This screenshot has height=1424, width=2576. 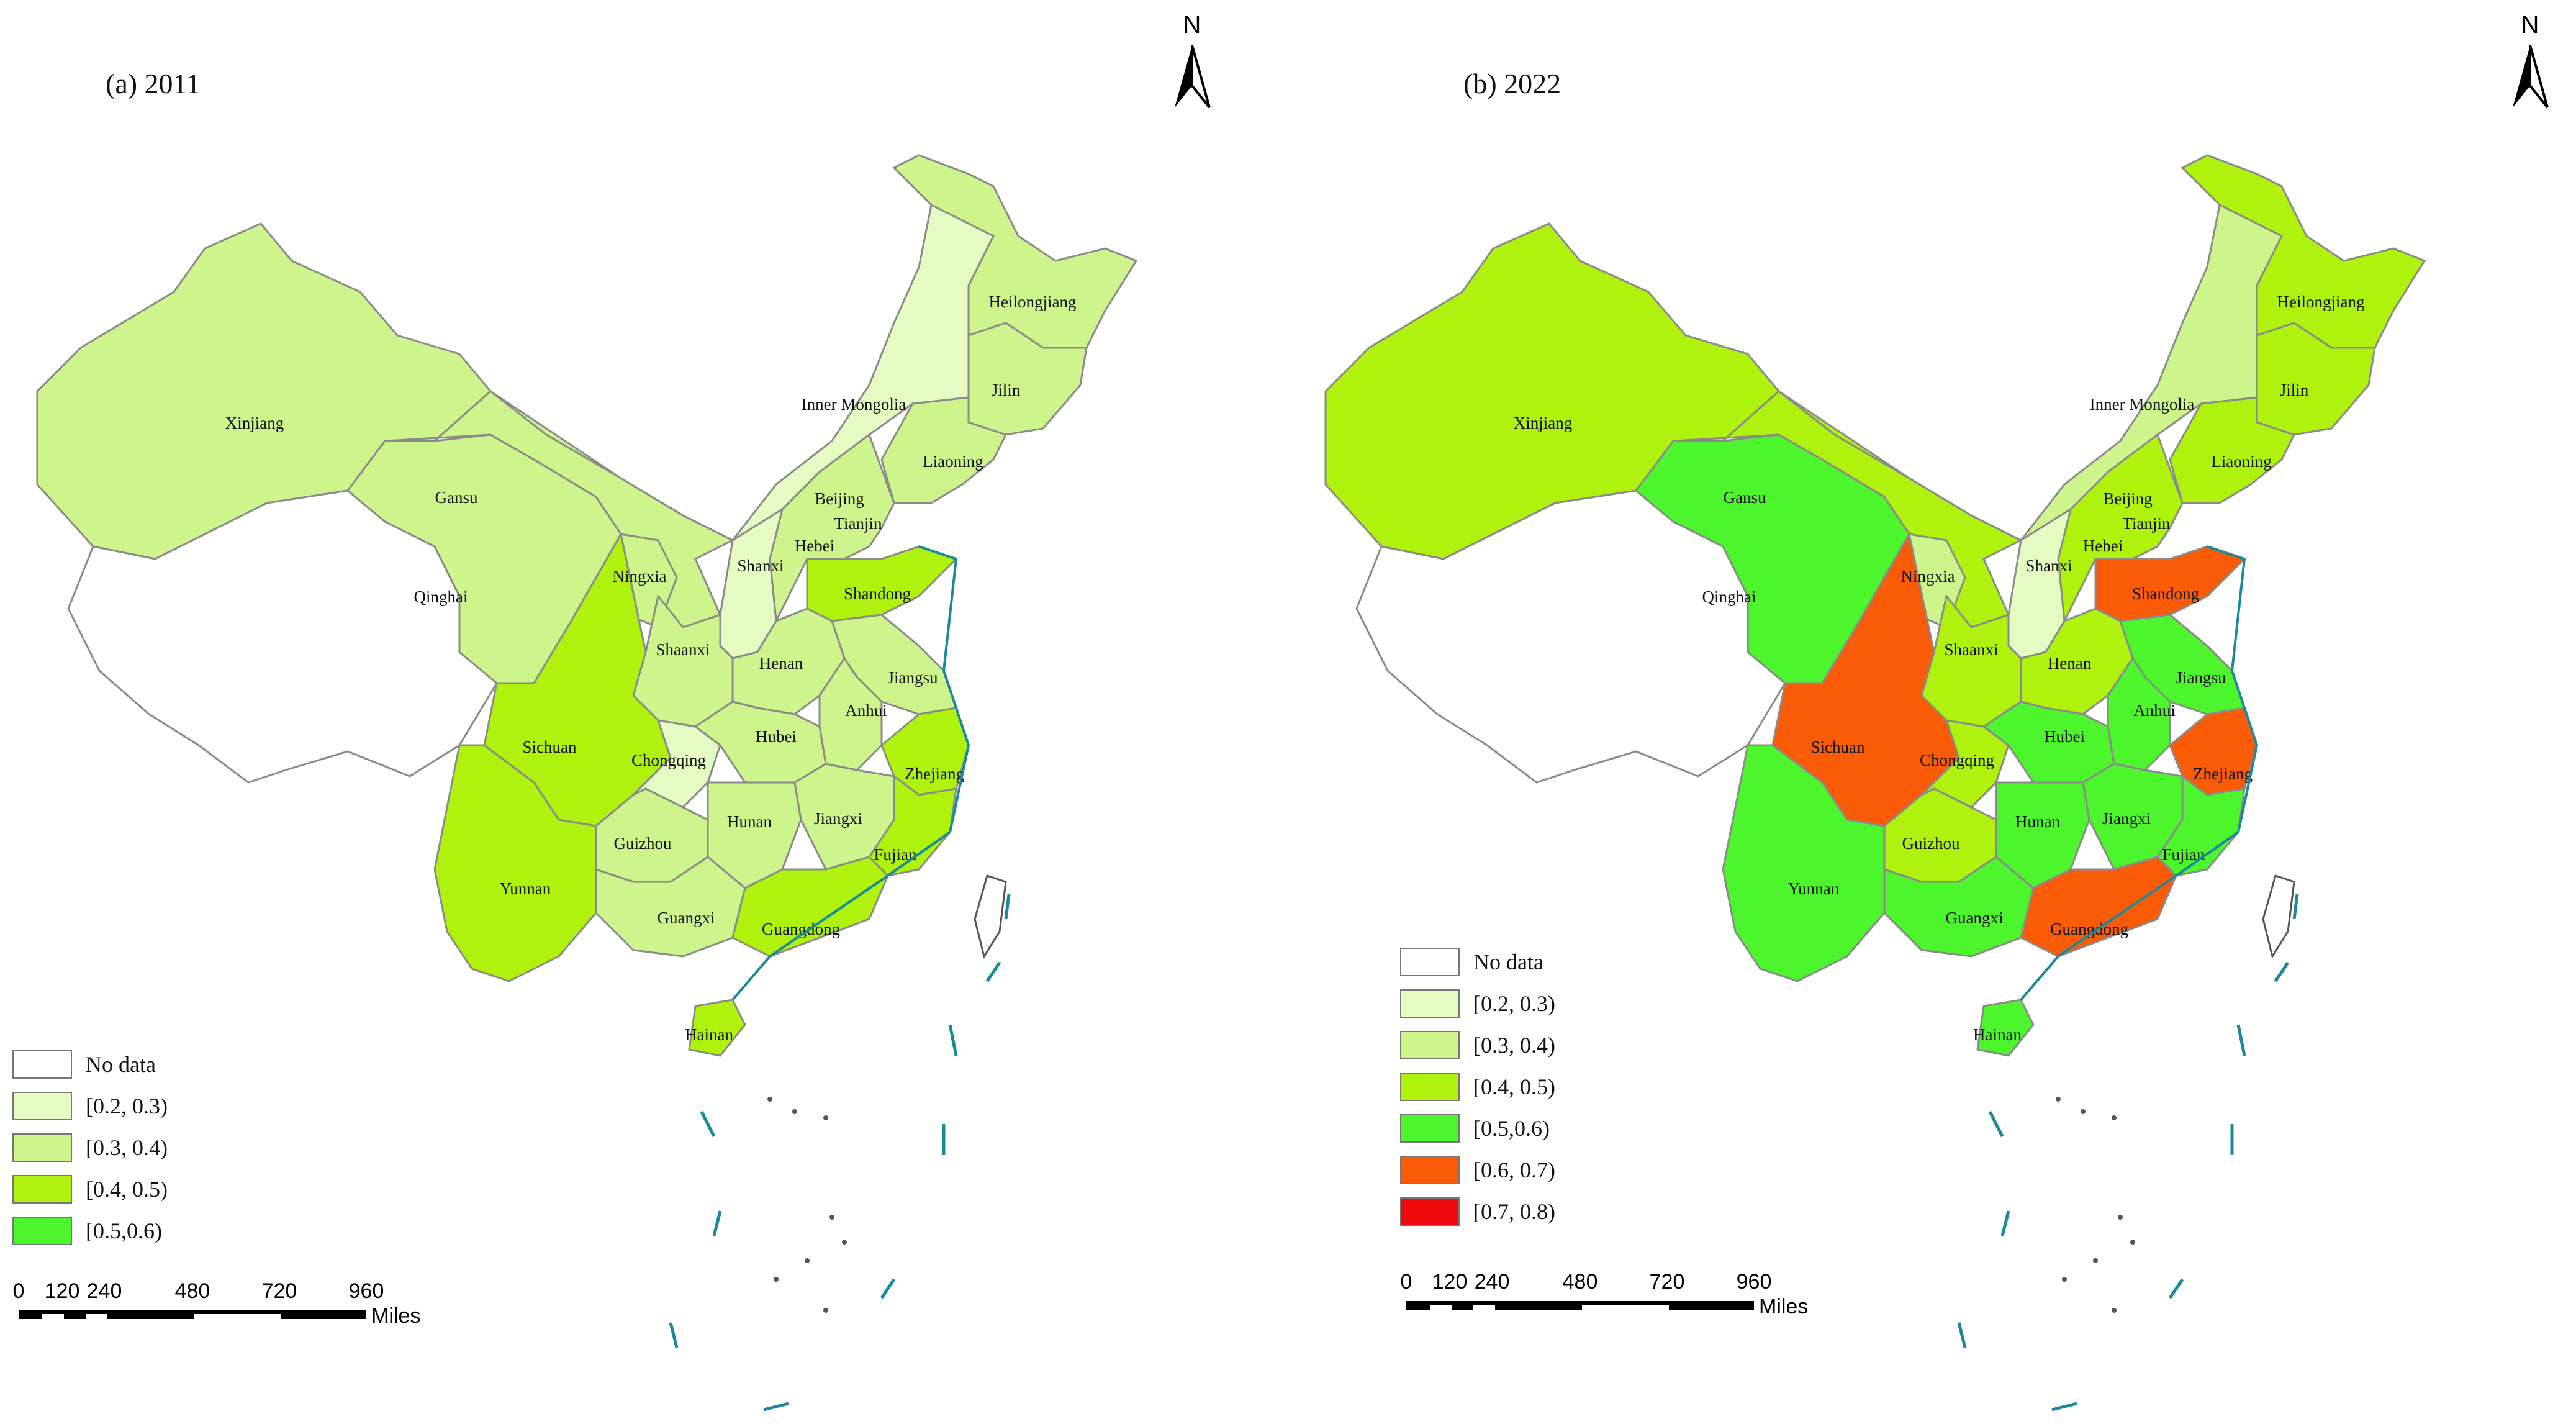 What do you see at coordinates (1512, 83) in the screenshot?
I see `panel-title: (b) 2022` at bounding box center [1512, 83].